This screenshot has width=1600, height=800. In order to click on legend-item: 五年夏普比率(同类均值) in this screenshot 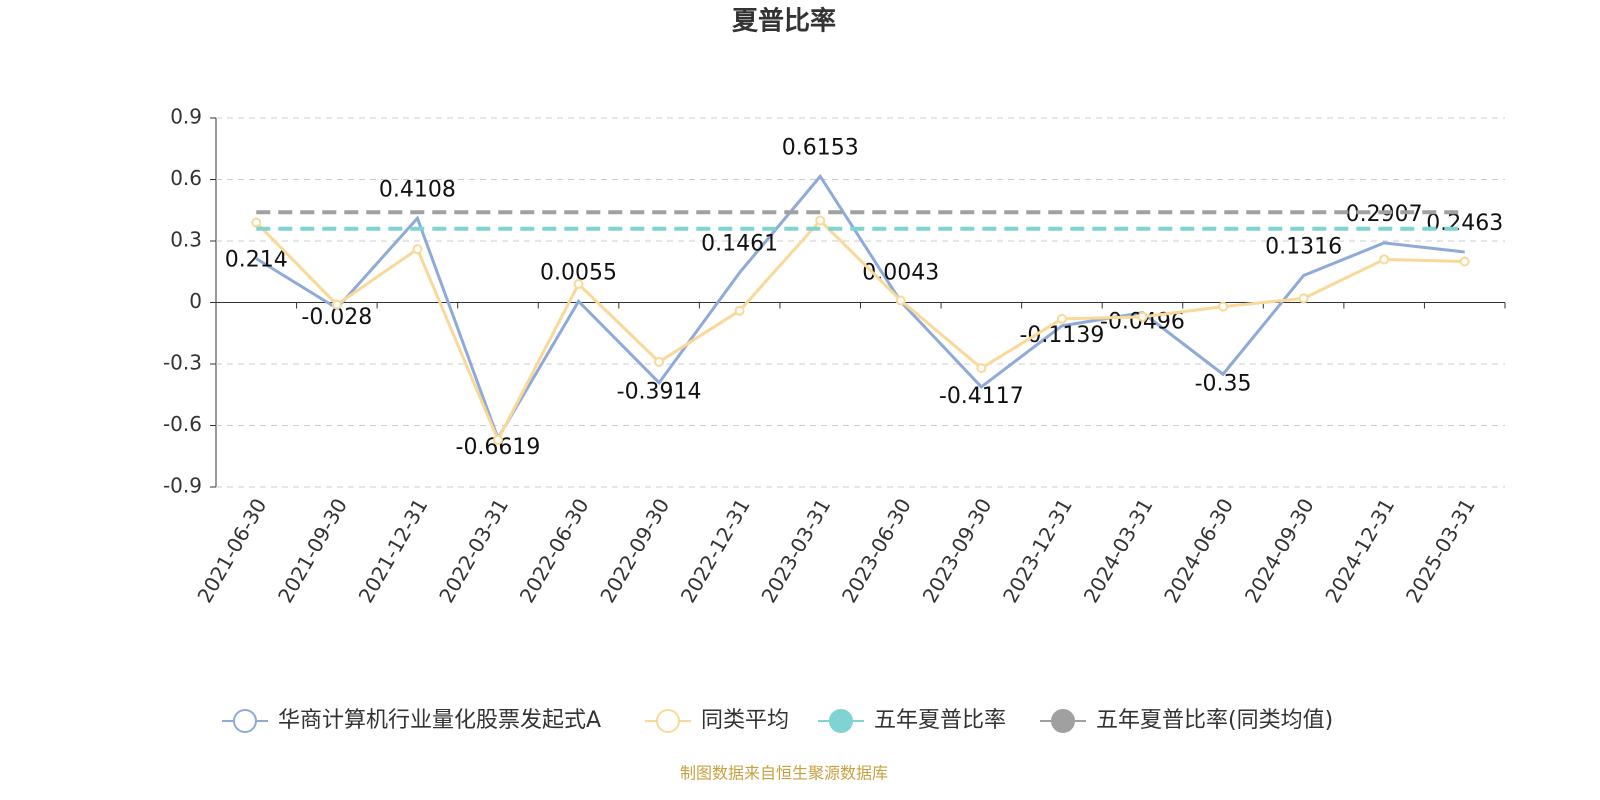, I will do `click(1186, 720)`.